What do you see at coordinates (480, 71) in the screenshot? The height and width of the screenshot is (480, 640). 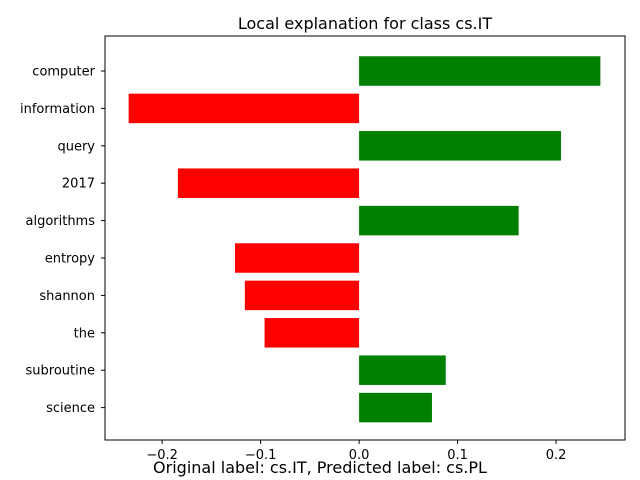 I see `bar-computer` at bounding box center [480, 71].